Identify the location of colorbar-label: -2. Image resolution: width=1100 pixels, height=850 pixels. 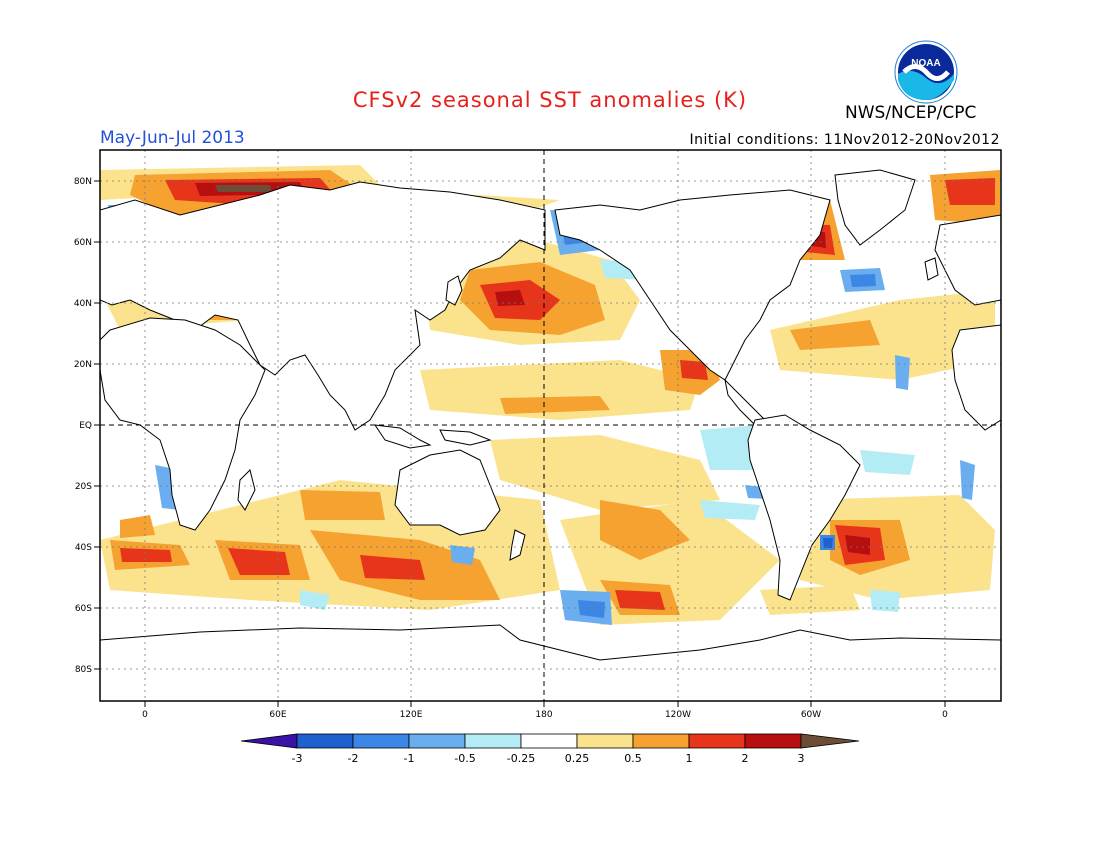
(353, 758).